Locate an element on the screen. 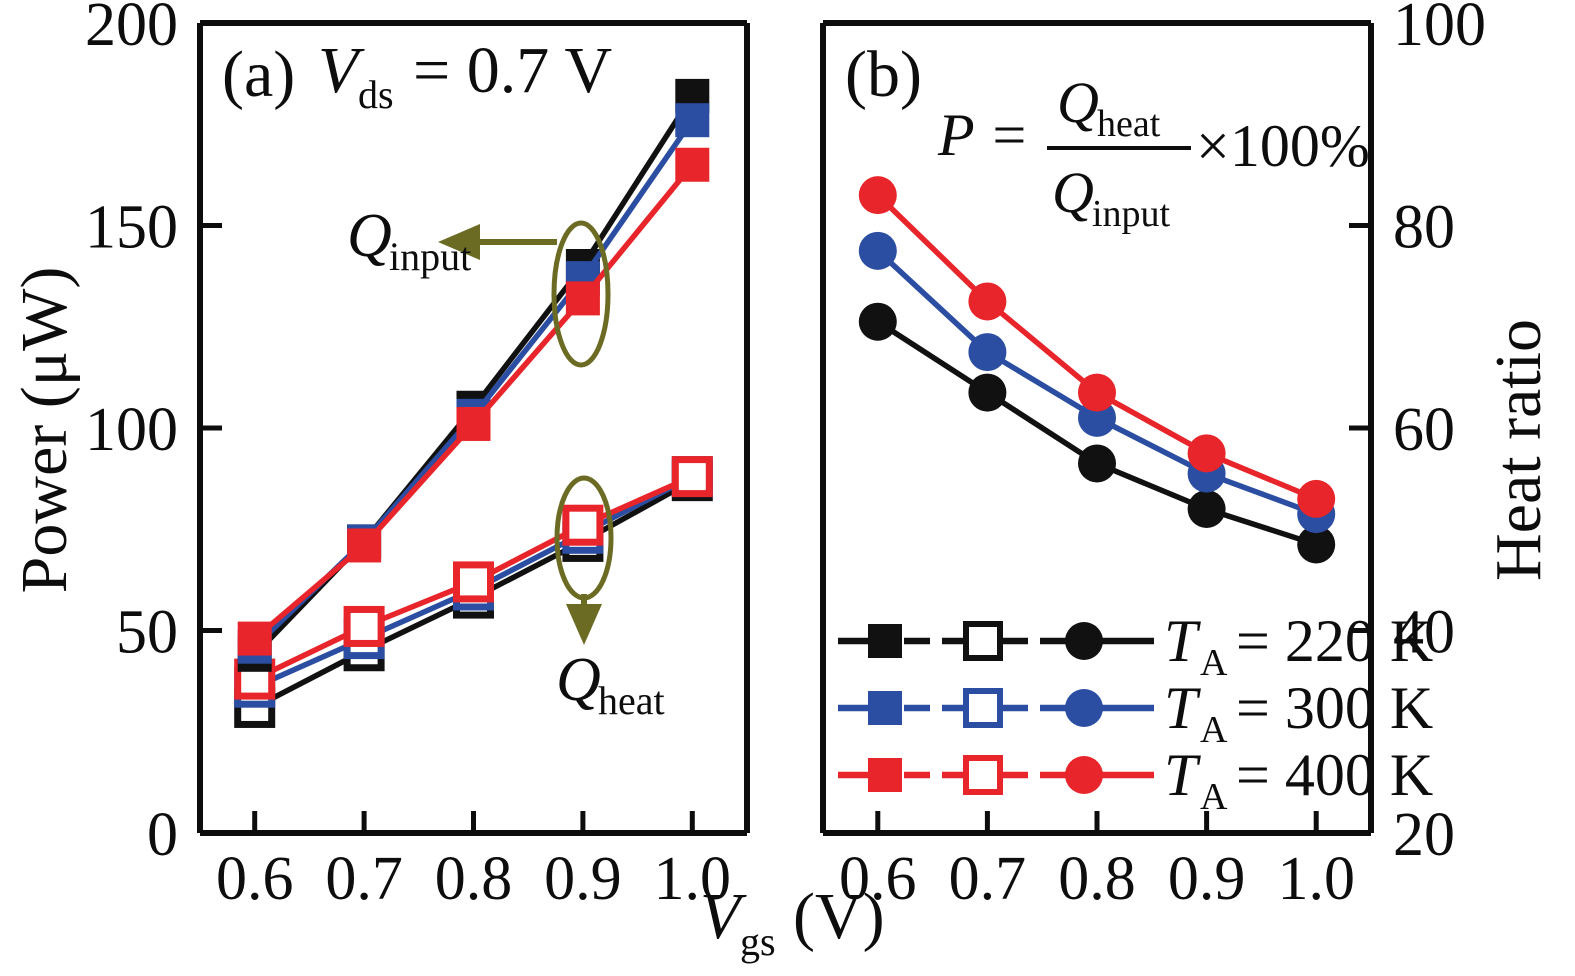 The height and width of the screenshot is (976, 1575). legend: T A = 220 KT A = 300 KT A = 400 K is located at coordinates (1135, 713).